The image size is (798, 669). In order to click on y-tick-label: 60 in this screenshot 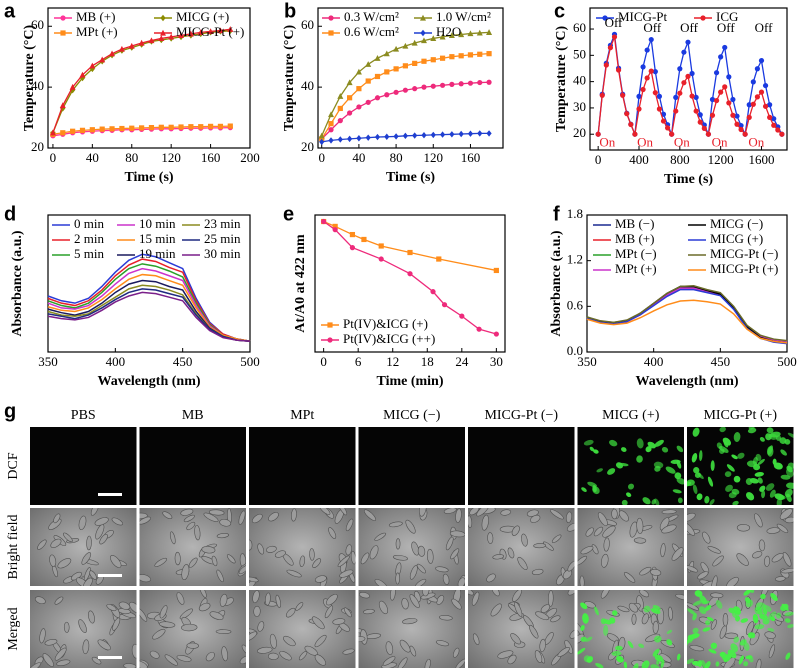, I will do `click(579, 27)`.